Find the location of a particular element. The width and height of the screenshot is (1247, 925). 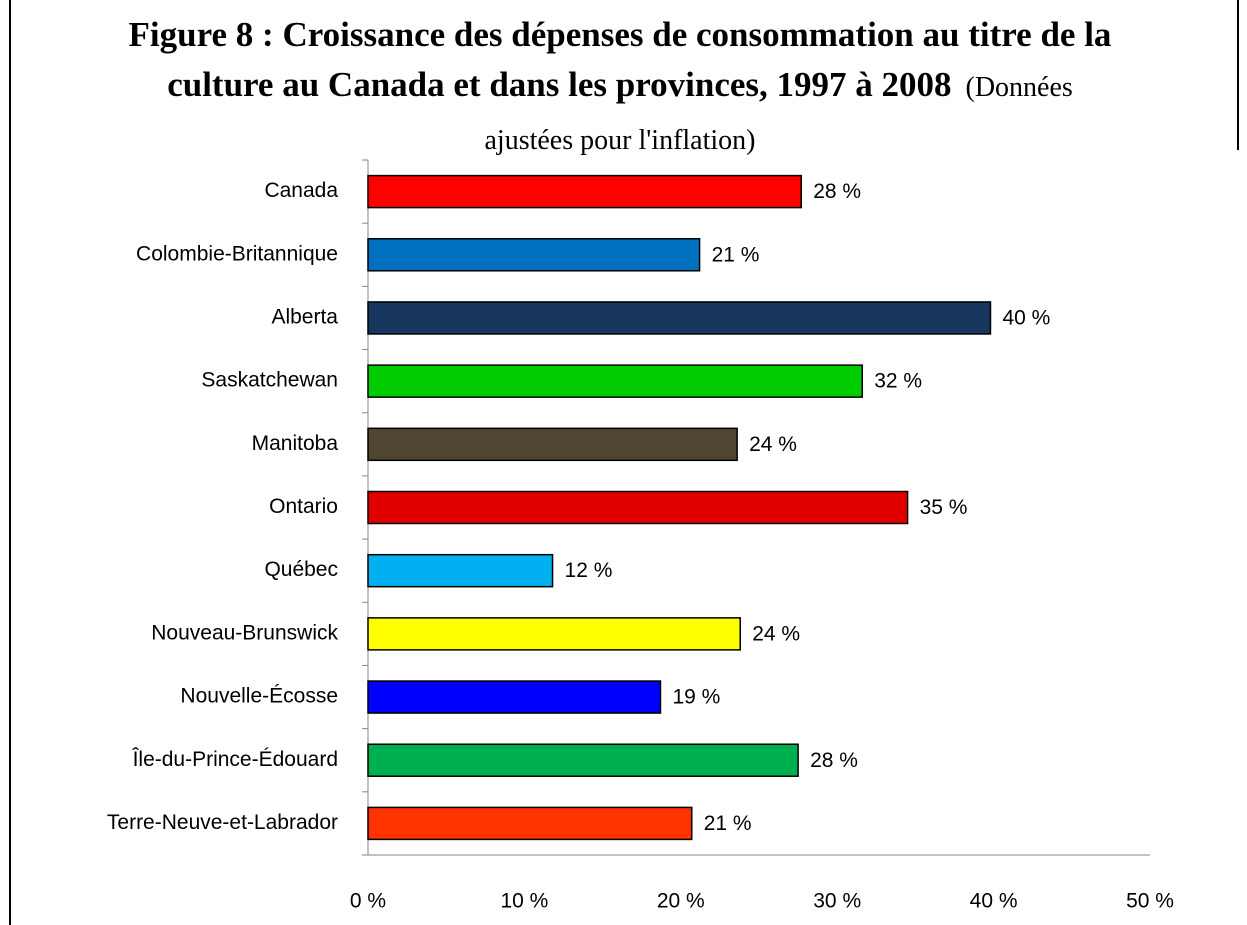

y-tick-label: Île-du-Prince-Édouard is located at coordinates (235, 759).